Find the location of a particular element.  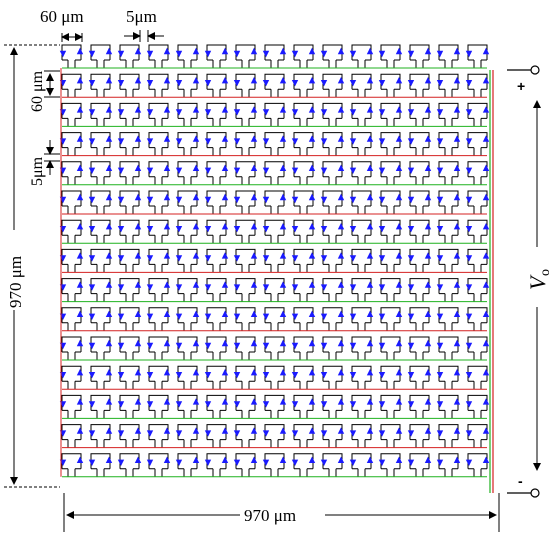

cell-height-label: 60 μm is located at coordinates (37, 91).